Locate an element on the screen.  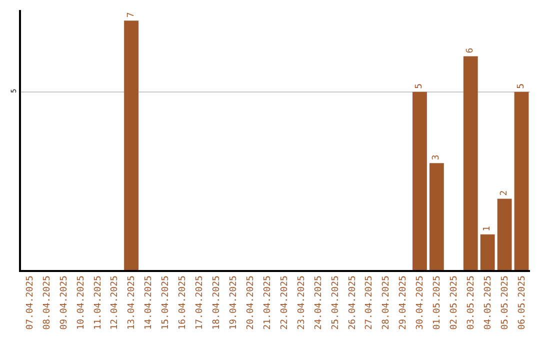
x-tick-label: 04.05.2025 is located at coordinates (489, 303).